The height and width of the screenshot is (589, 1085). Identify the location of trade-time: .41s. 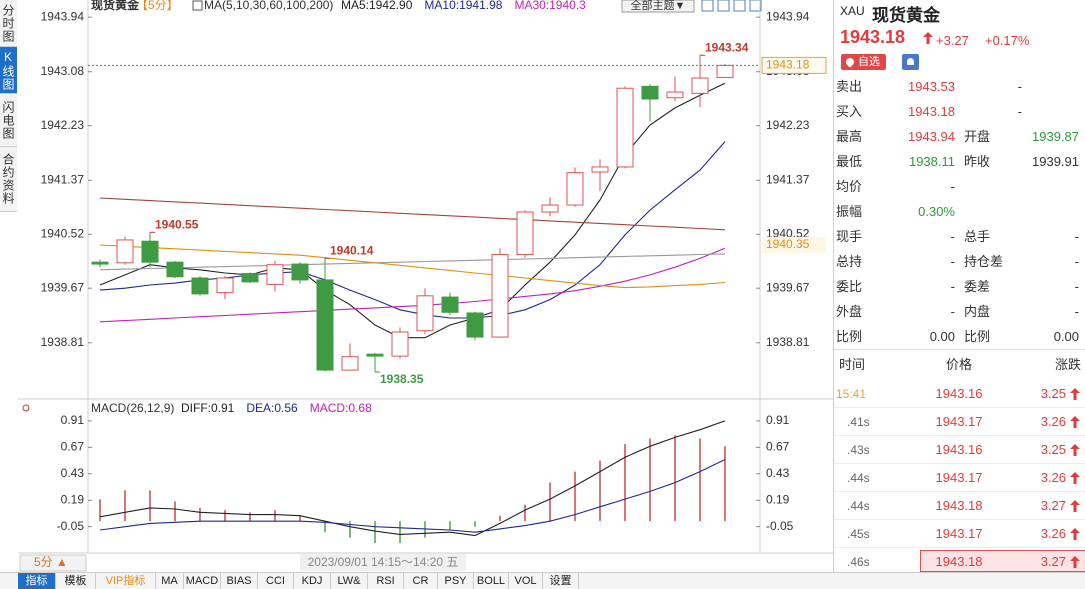
(858, 422).